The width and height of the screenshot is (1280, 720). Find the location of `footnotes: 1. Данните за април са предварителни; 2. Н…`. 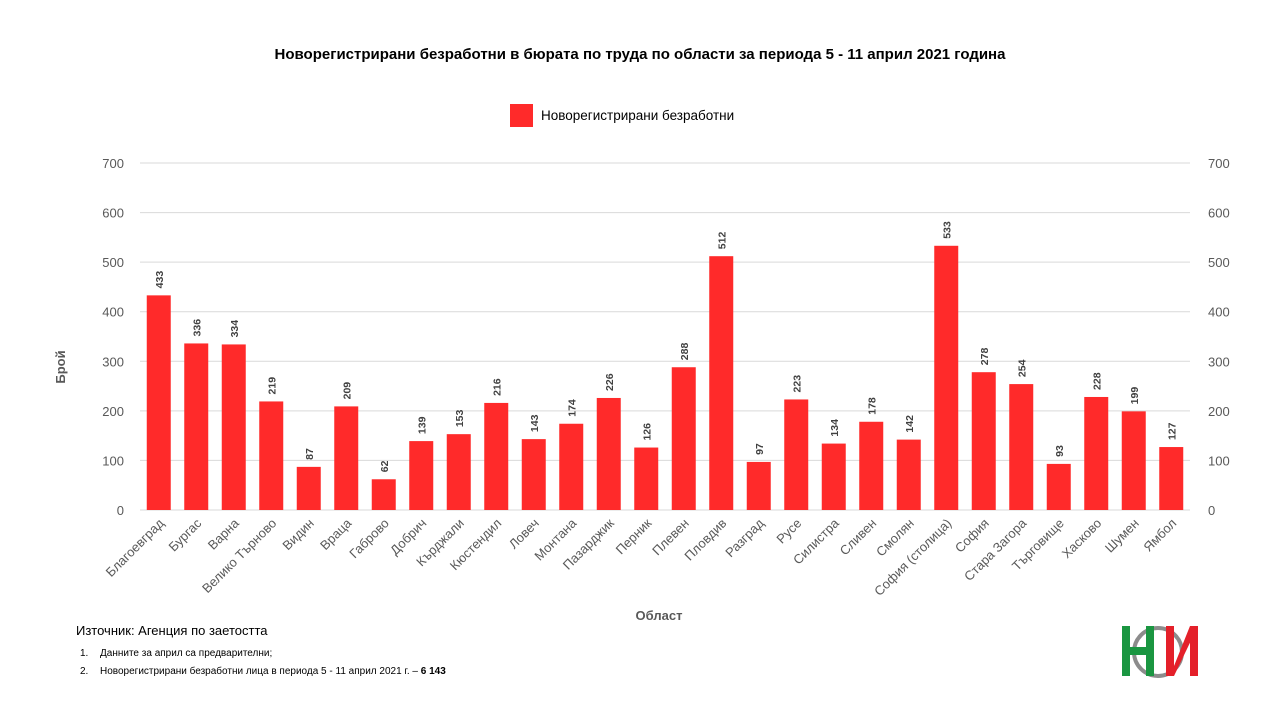

footnotes: 1. Данните за април са предварителни; 2. Н… is located at coordinates (263, 663).